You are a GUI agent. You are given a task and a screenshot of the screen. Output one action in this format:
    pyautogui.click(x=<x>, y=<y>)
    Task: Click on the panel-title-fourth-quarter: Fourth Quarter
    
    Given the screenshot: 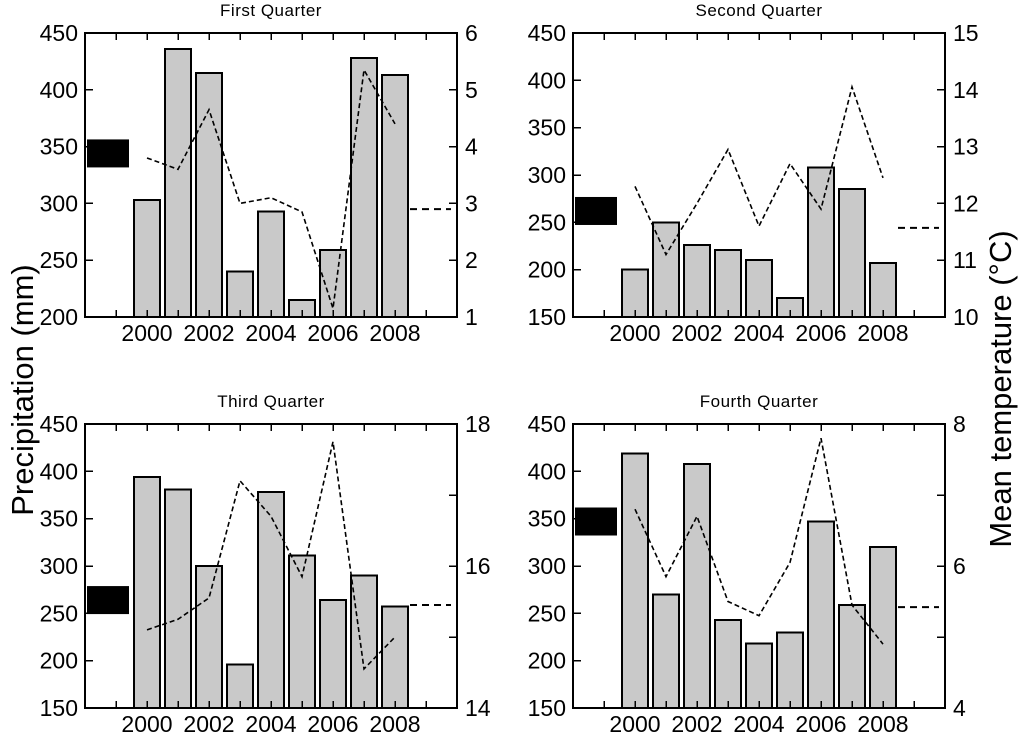 What is the action you would take?
    pyautogui.click(x=759, y=401)
    